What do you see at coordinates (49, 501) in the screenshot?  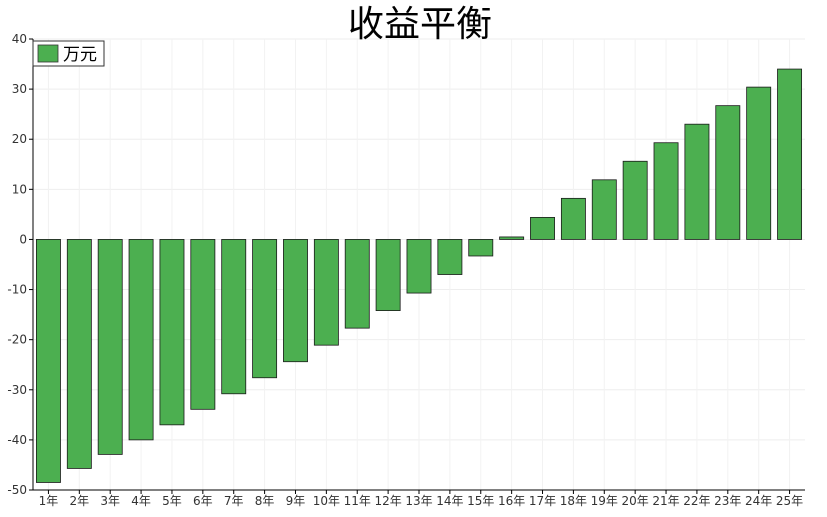 I see `x-tick-label: 1年` at bounding box center [49, 501].